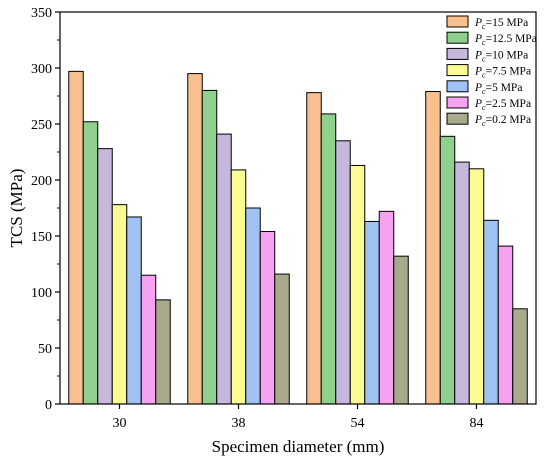 The height and width of the screenshot is (461, 550). I want to click on legend-label: Pc=12.5 MPa, so click(505, 40).